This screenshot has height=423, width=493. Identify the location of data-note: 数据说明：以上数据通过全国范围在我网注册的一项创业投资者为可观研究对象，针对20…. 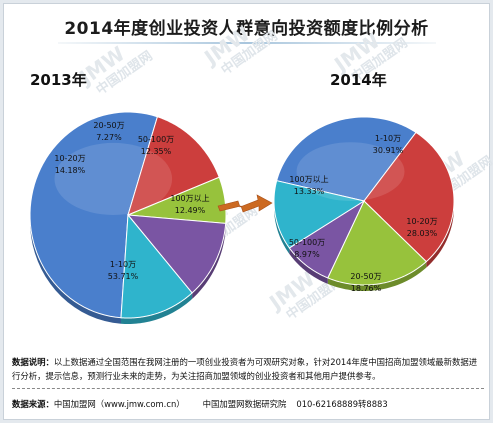
(248, 369).